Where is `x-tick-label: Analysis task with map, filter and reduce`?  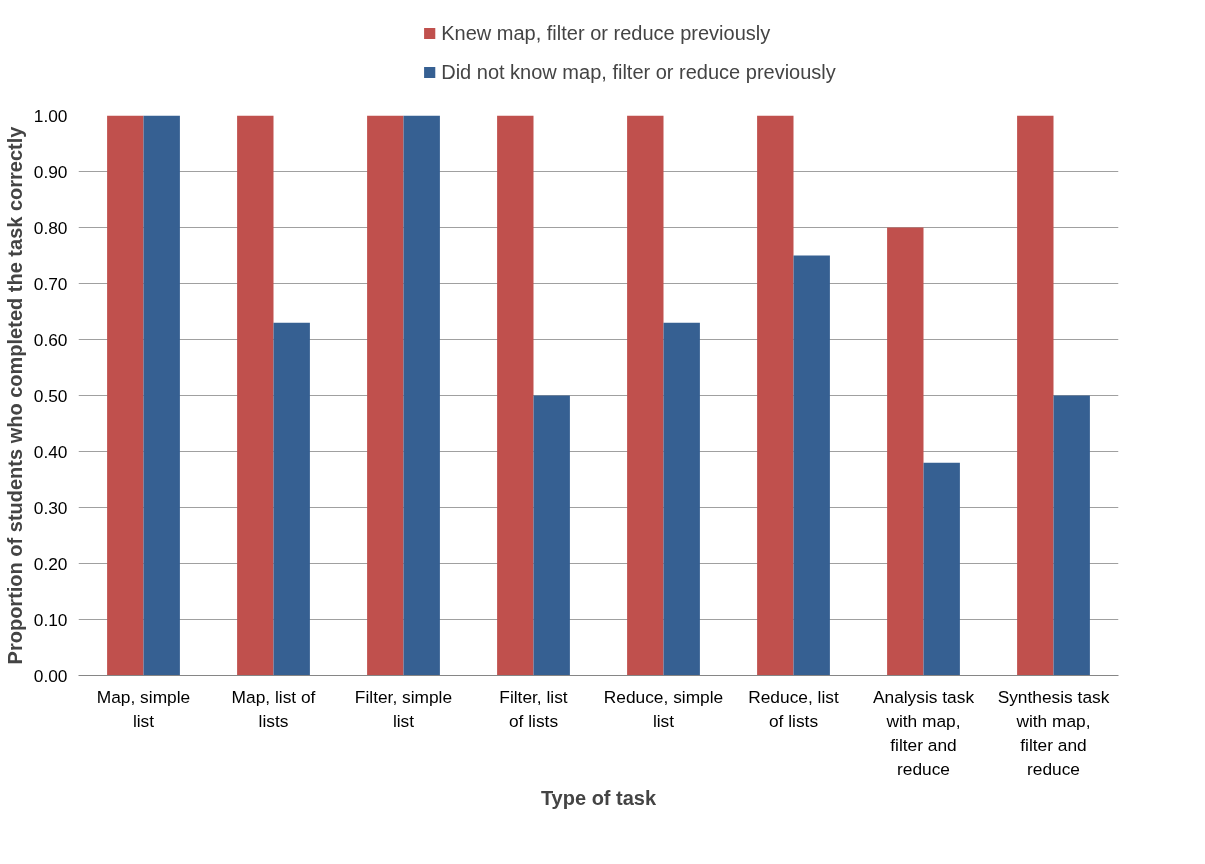
x-tick-label: Analysis task with map, filter and reduce is located at coordinates (923, 732).